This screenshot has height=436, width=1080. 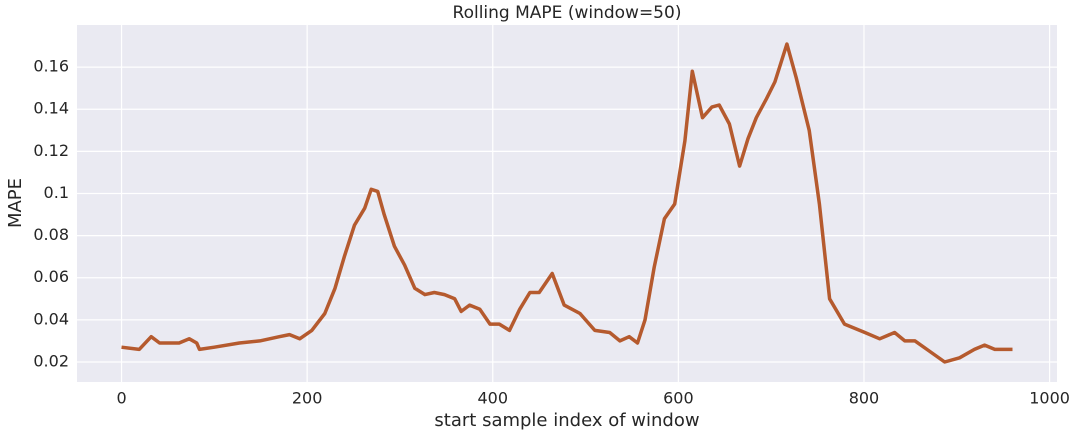 What do you see at coordinates (51, 276) in the screenshot?
I see `y-tick-label: 0.06` at bounding box center [51, 276].